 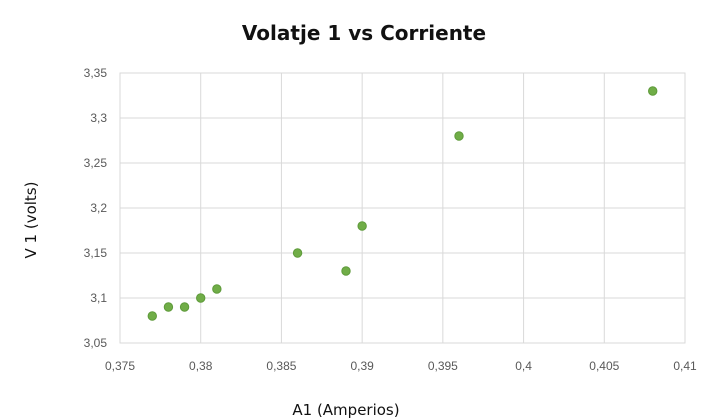 What do you see at coordinates (96, 163) in the screenshot?
I see `y-tick-label: 3,25` at bounding box center [96, 163].